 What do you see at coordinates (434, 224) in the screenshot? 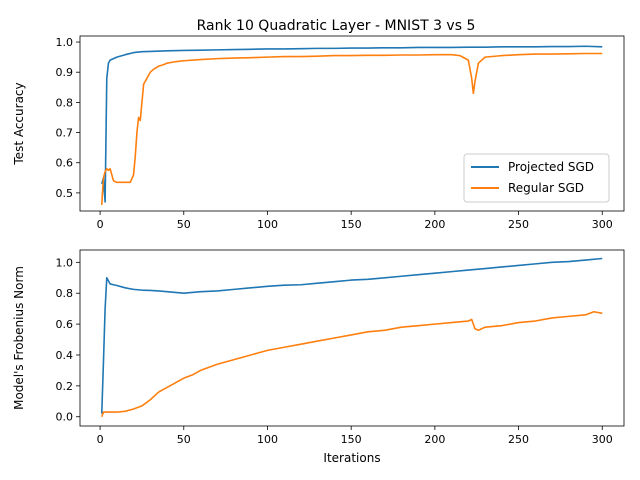
I see `accuracy-x-tick-label: 200` at bounding box center [434, 224].